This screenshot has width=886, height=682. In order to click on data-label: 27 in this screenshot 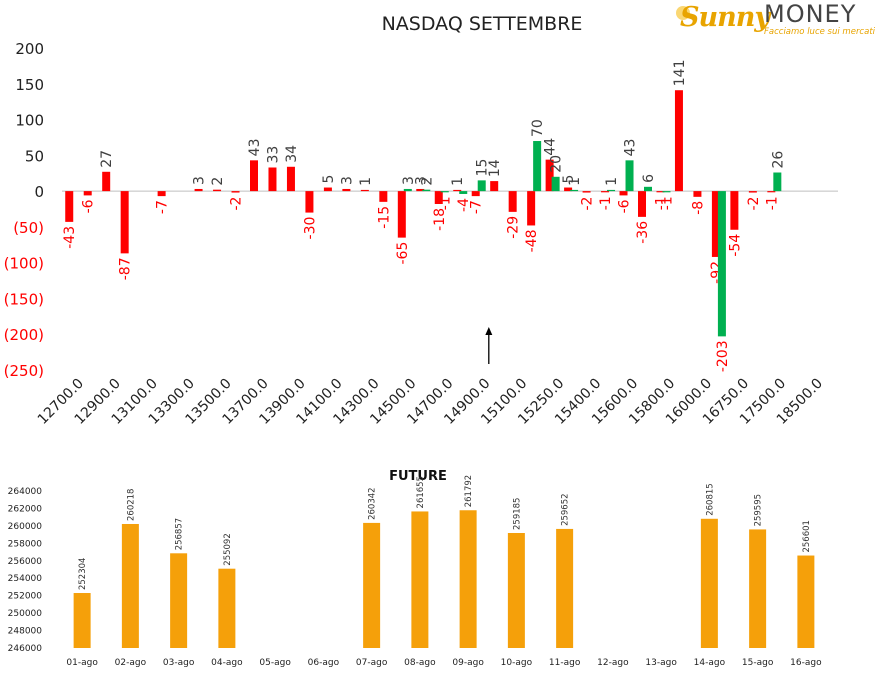, I will do `click(107, 159)`.